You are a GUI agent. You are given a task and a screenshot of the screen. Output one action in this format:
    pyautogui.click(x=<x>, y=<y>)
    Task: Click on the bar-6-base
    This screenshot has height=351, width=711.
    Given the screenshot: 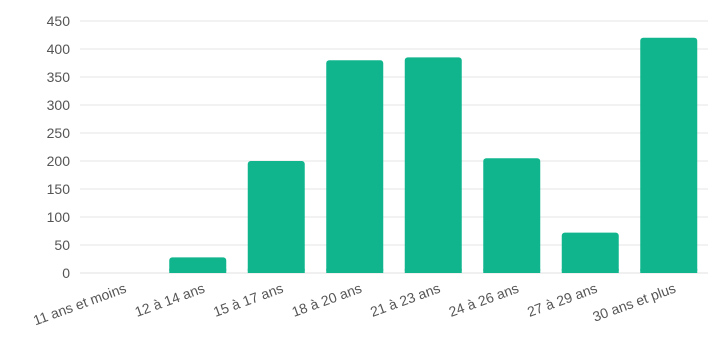 What is the action you would take?
    pyautogui.click(x=512, y=271)
    